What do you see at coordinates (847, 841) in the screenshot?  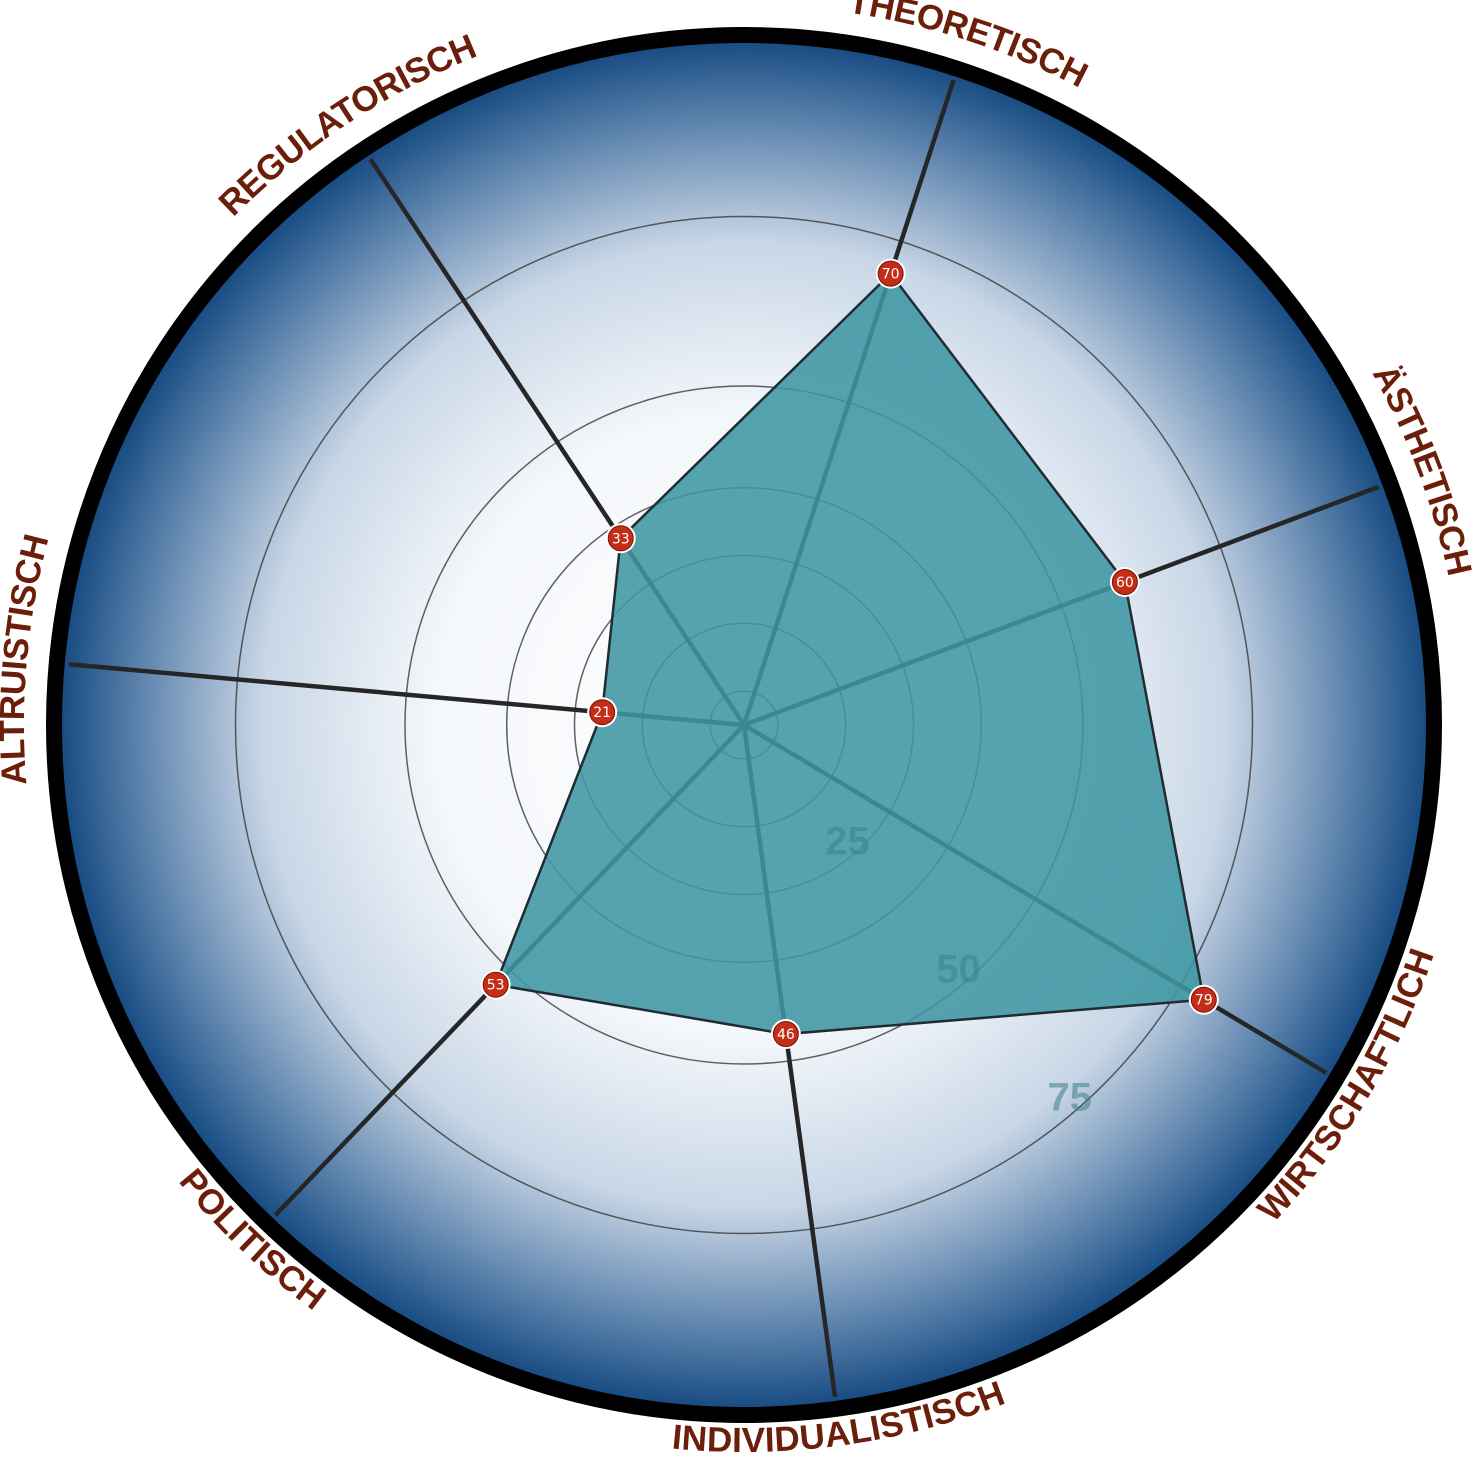 I see `ring-label-25: 25` at bounding box center [847, 841].